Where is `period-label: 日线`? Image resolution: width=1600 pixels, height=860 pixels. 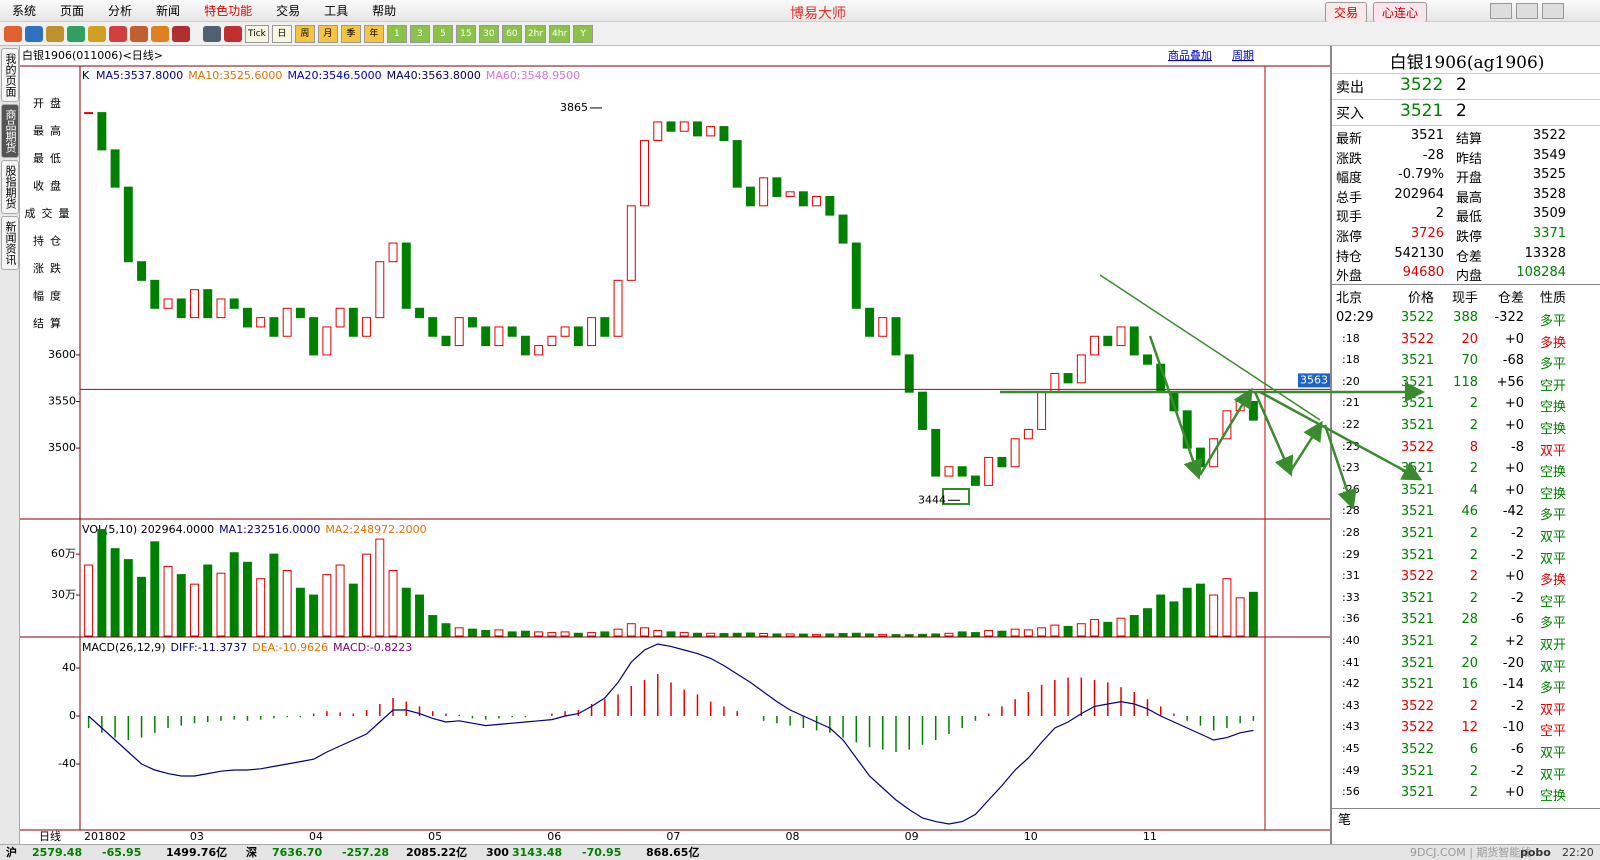 period-label: 日线 is located at coordinates (50, 836).